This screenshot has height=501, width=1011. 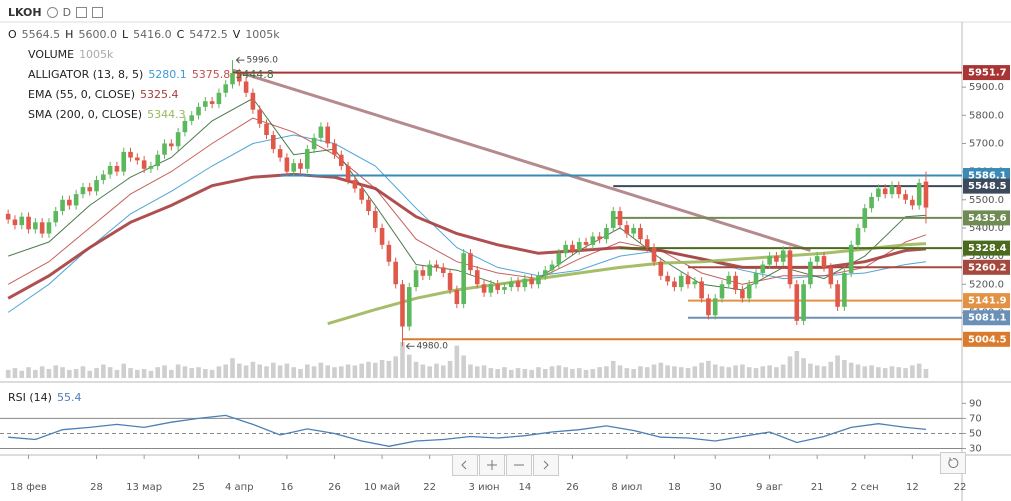 What do you see at coordinates (986, 318) in the screenshot?
I see `level-label-box` at bounding box center [986, 318].